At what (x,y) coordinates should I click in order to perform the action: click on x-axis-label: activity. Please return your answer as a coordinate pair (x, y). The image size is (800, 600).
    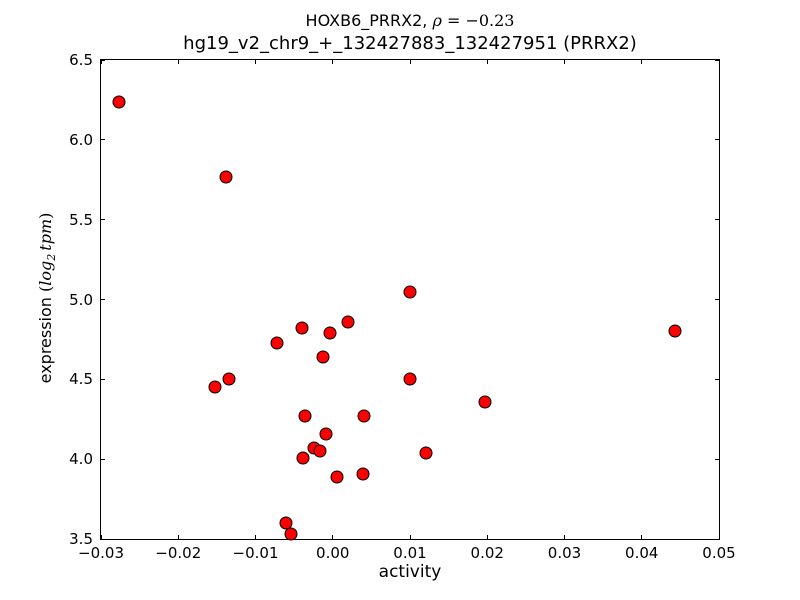
    Looking at the image, I should click on (410, 572).